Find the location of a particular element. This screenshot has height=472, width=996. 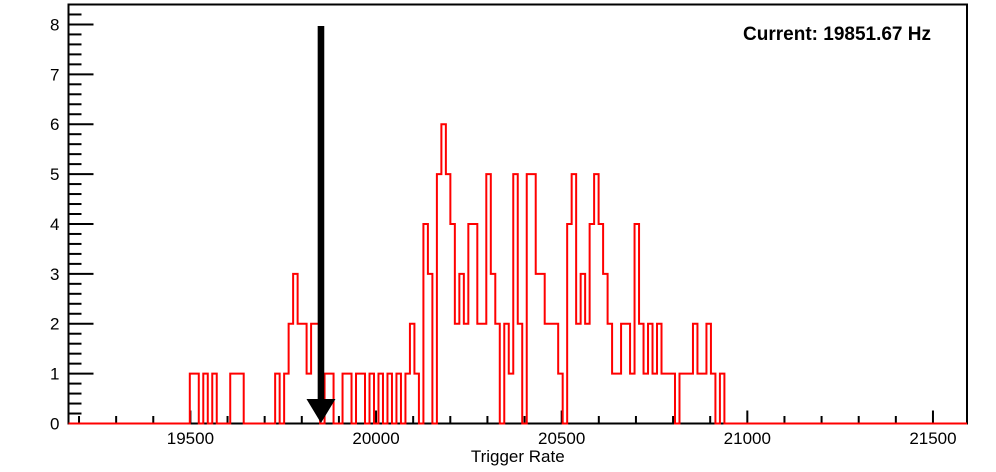

y-tick-label: 1 is located at coordinates (54, 374).